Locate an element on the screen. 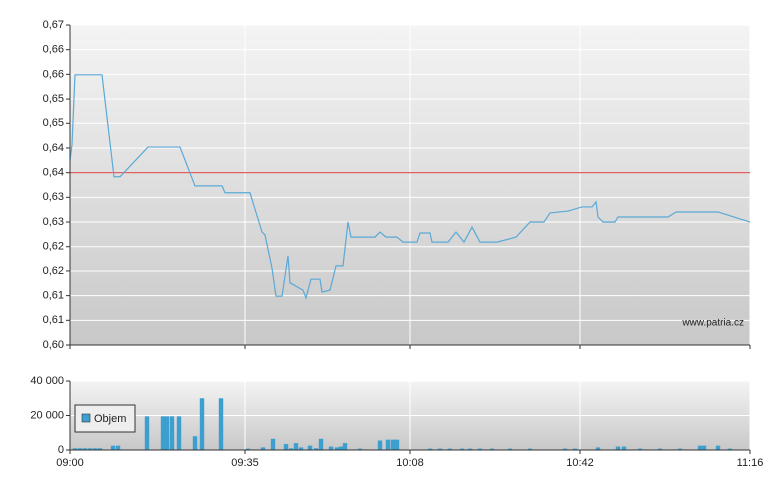 The width and height of the screenshot is (780, 490). watermark: www.patria.cz is located at coordinates (712, 323).